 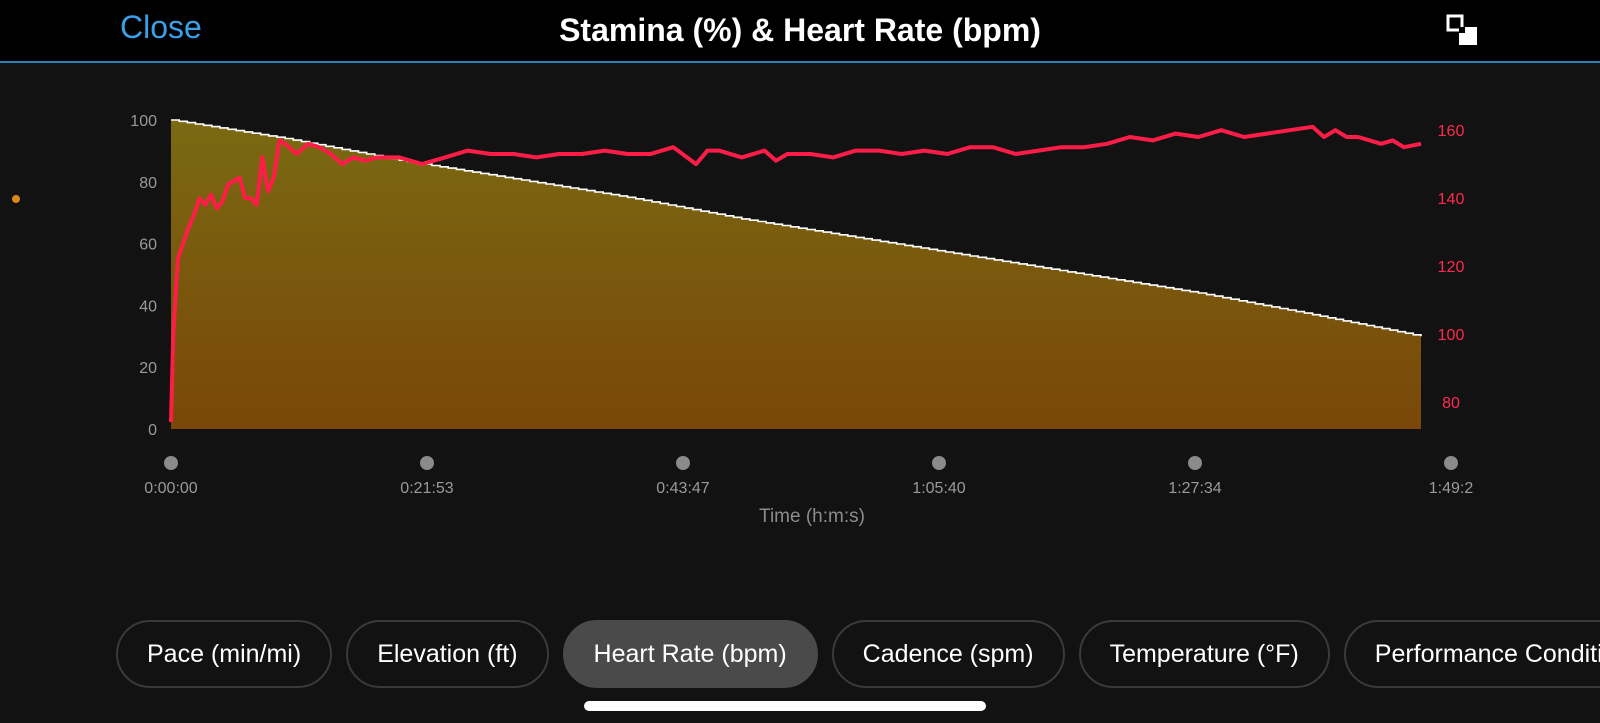 What do you see at coordinates (148, 306) in the screenshot?
I see `y-left-tick: 40` at bounding box center [148, 306].